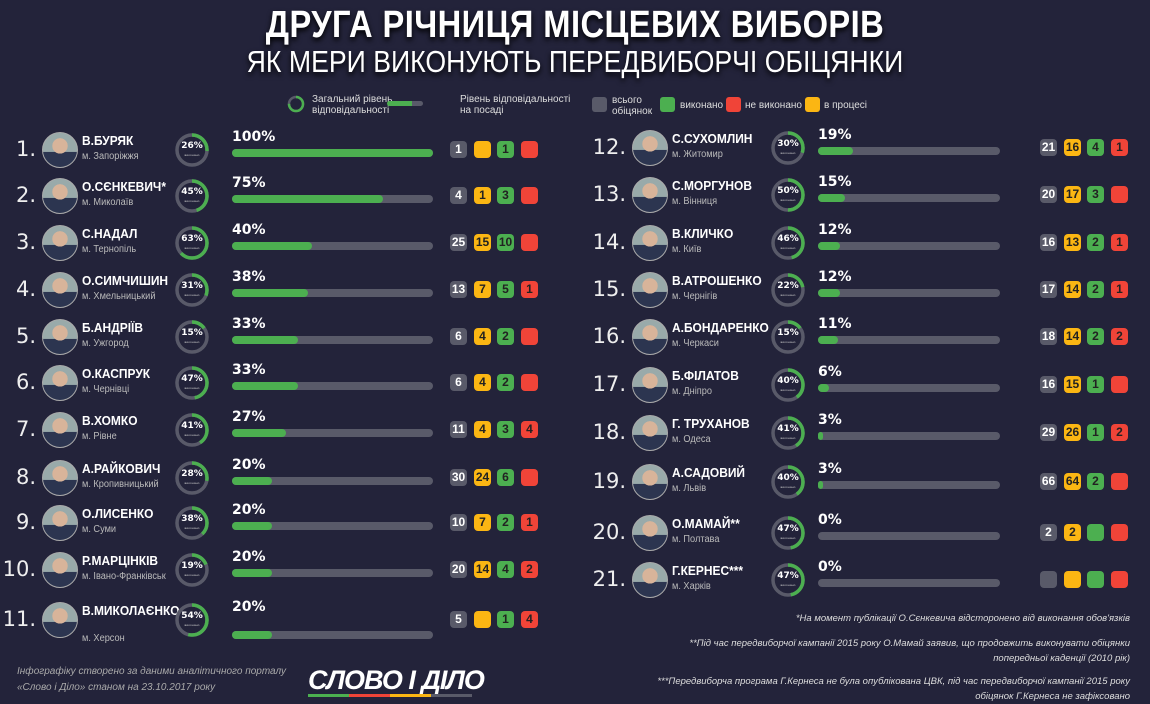 The image size is (1150, 704). Describe the element at coordinates (119, 296) in the screenshot. I see `mayor-city: м. Хмельницький` at that location.